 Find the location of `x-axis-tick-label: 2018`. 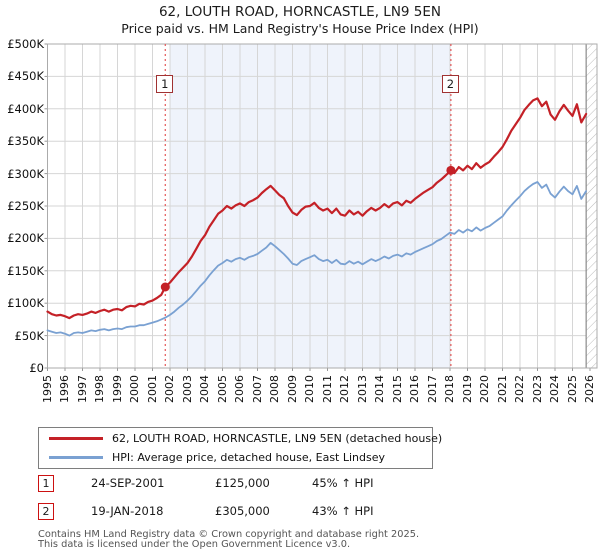

x-axis-tick-label: 2018 is located at coordinates (449, 389).